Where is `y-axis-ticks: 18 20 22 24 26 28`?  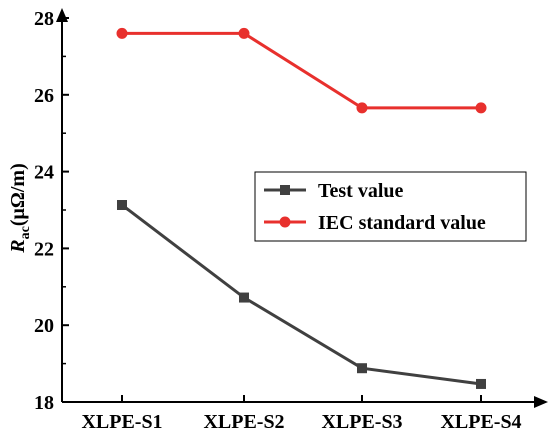 y-axis-ticks: 18 20 22 24 26 28 is located at coordinates (51, 211).